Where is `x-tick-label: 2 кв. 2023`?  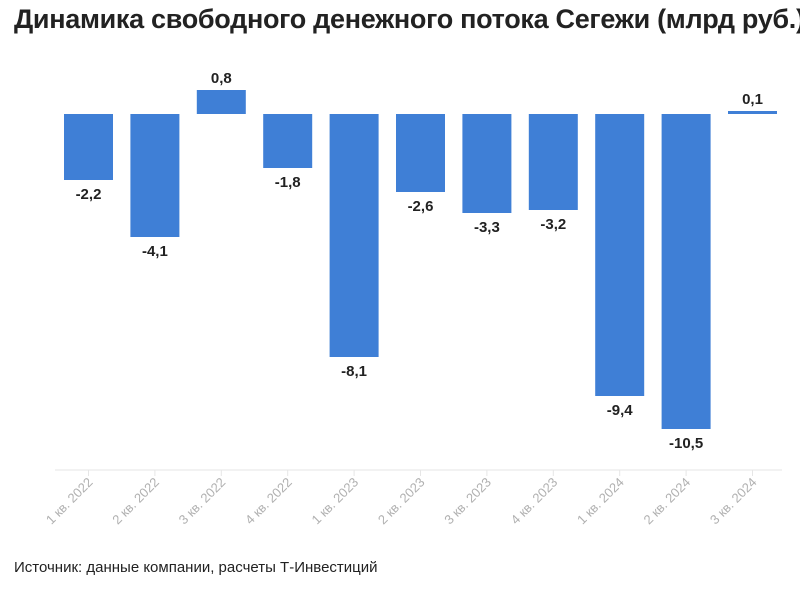
x-tick-label: 2 кв. 2023 is located at coordinates (401, 501).